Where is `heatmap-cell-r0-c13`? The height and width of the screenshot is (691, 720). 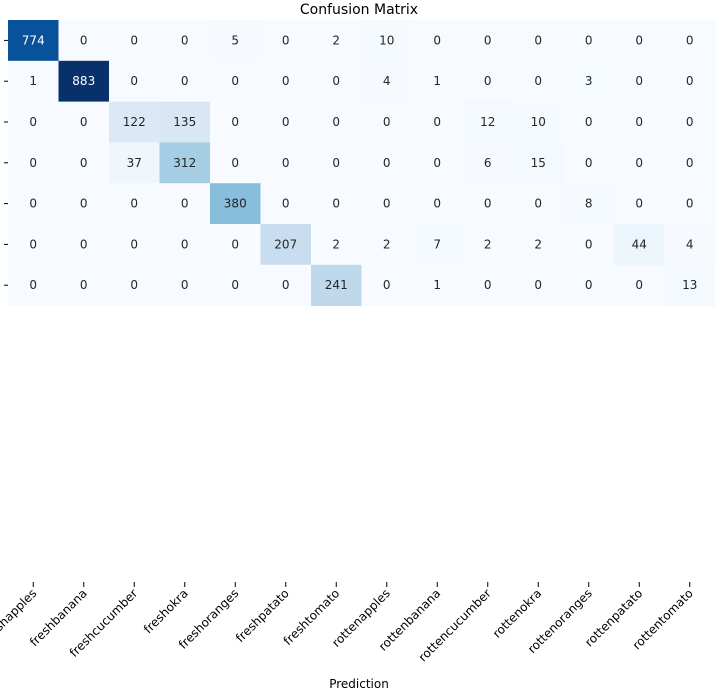 heatmap-cell-r0-c13 is located at coordinates (690, 41).